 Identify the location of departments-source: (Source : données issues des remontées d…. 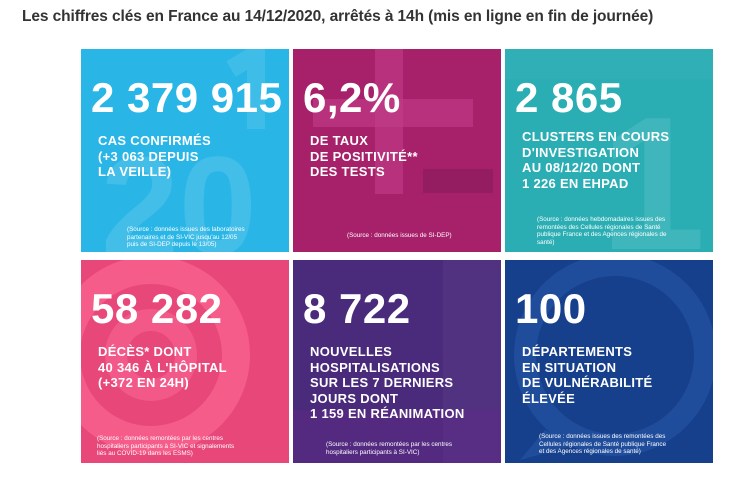
(603, 444).